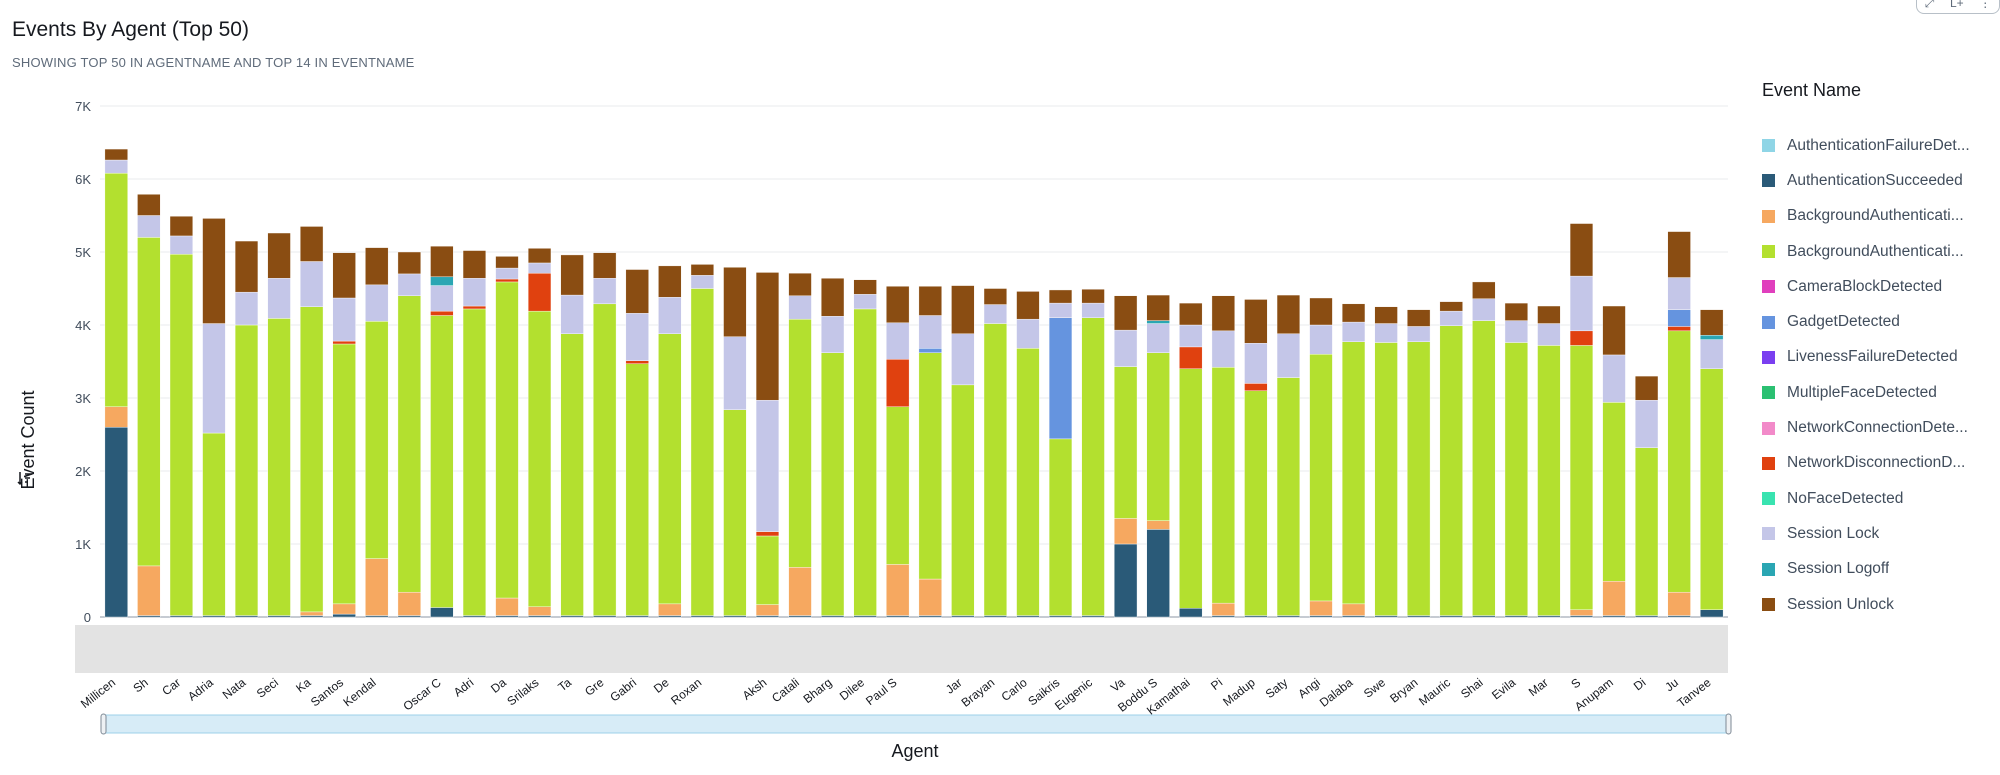  What do you see at coordinates (916, 724) in the screenshot?
I see `scrollbar-track` at bounding box center [916, 724].